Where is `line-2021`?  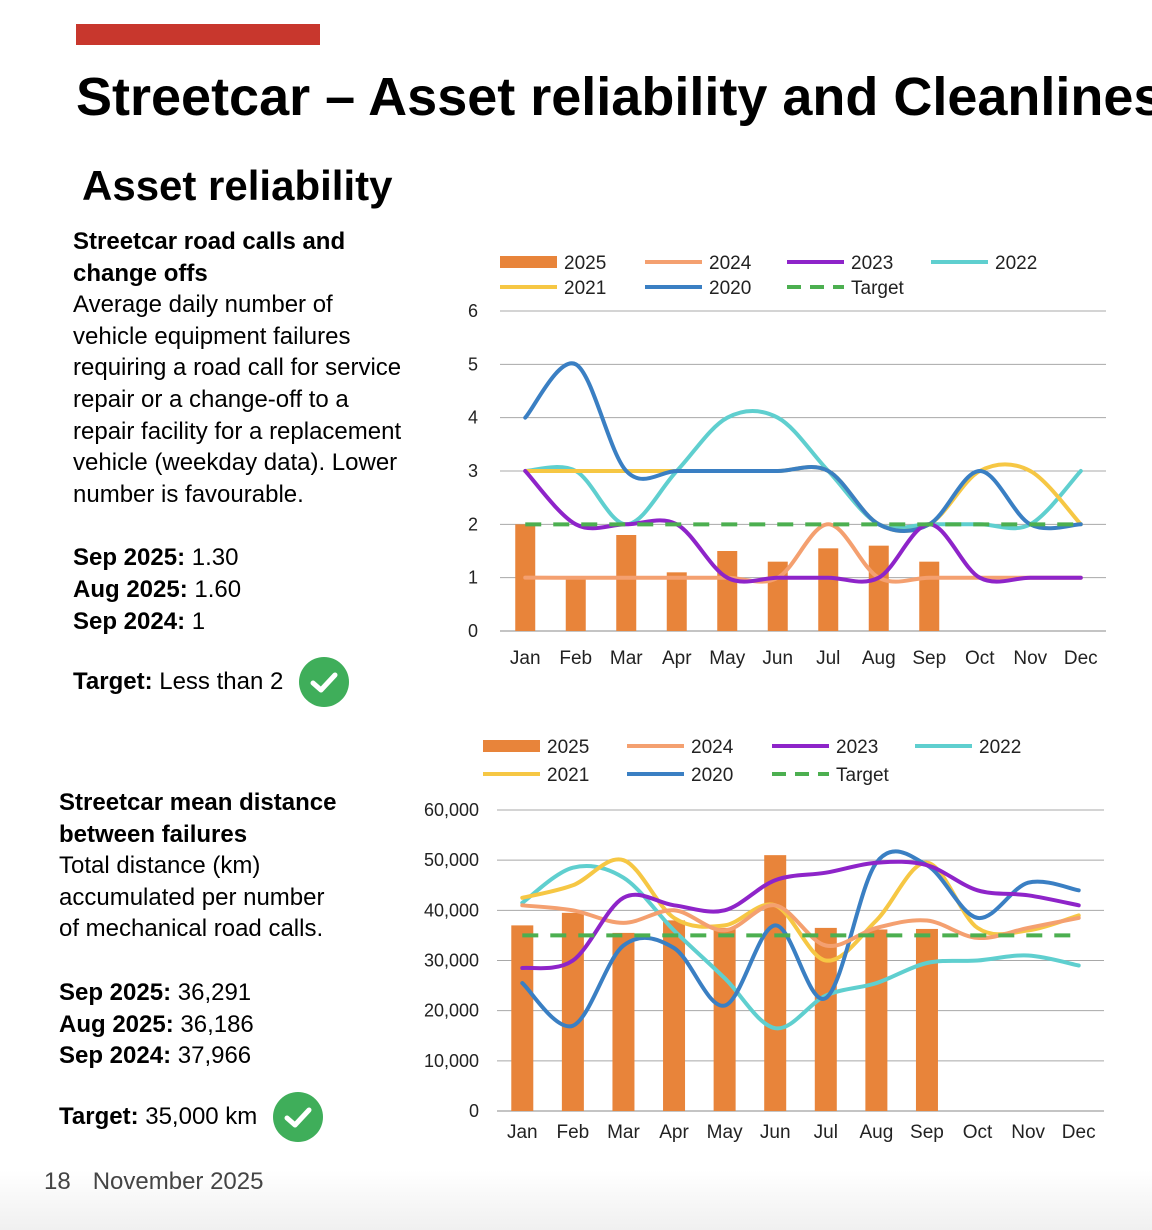
line-2021 is located at coordinates (800, 910).